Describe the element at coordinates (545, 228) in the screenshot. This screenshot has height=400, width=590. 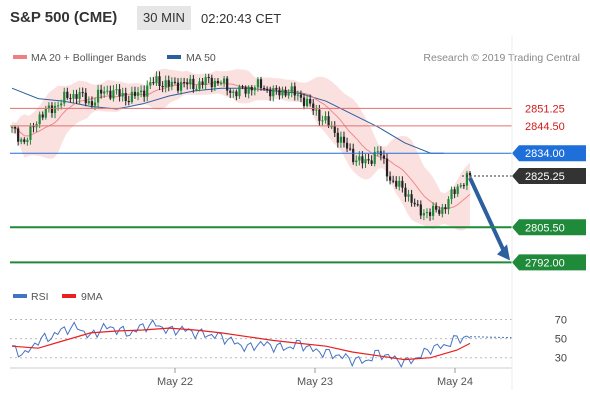
I see `level-label-2805.50: 2805.50` at that location.